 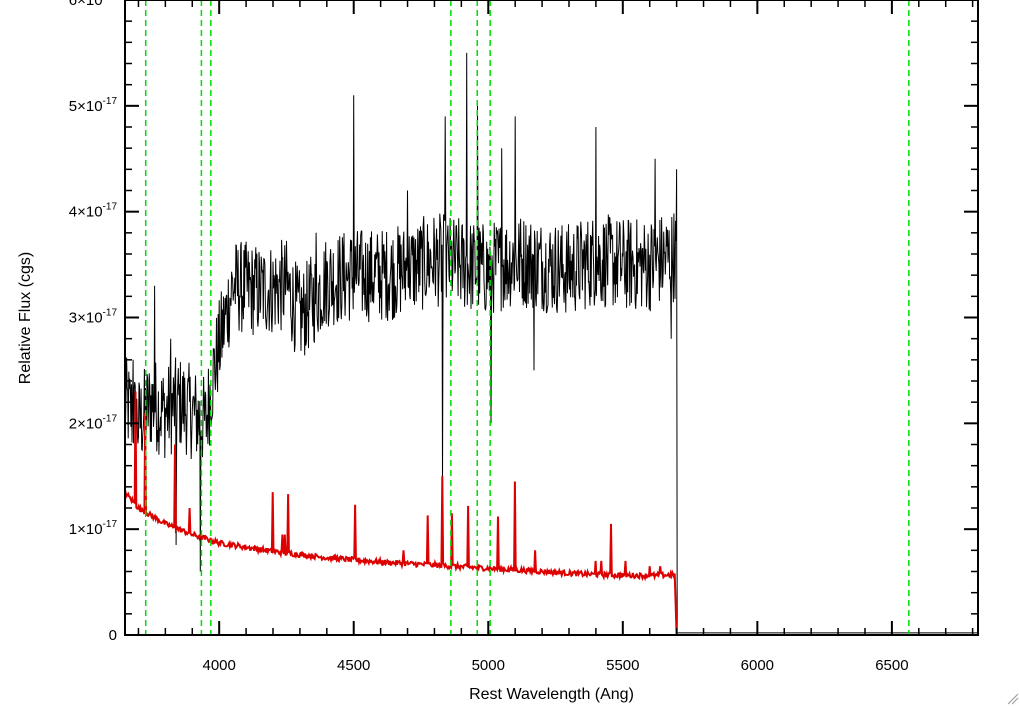 I want to click on y-tick-label: 4×10⁻¹⁷, so click(x=93, y=211).